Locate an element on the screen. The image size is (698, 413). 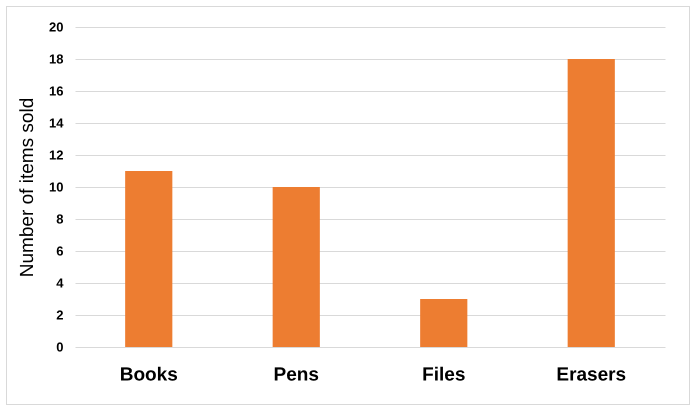
x-tick-label: Books is located at coordinates (149, 375).